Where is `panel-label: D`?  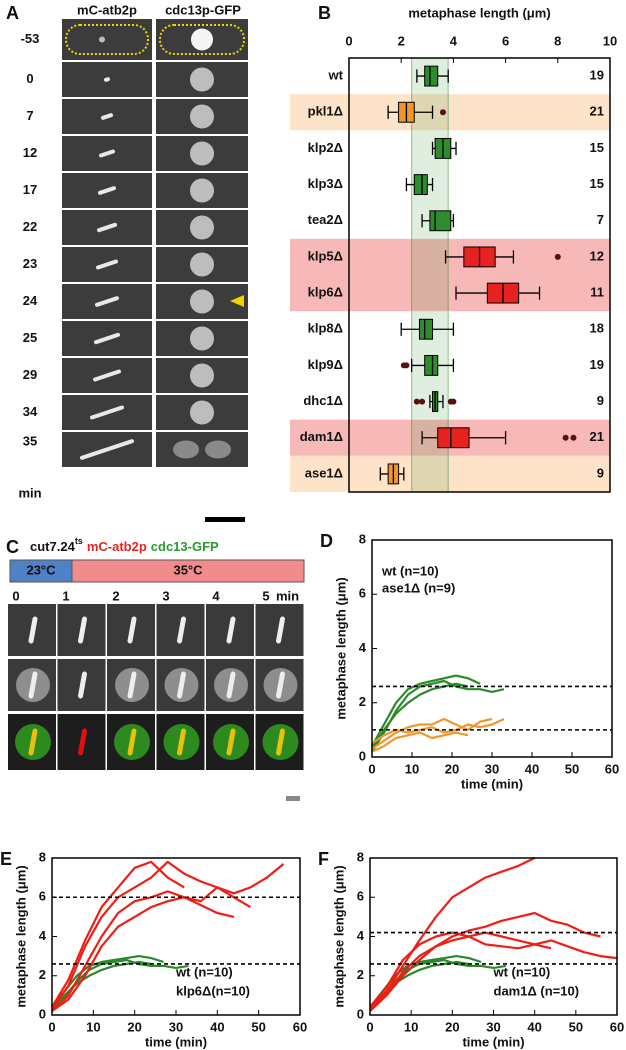 panel-label: D is located at coordinates (326, 541).